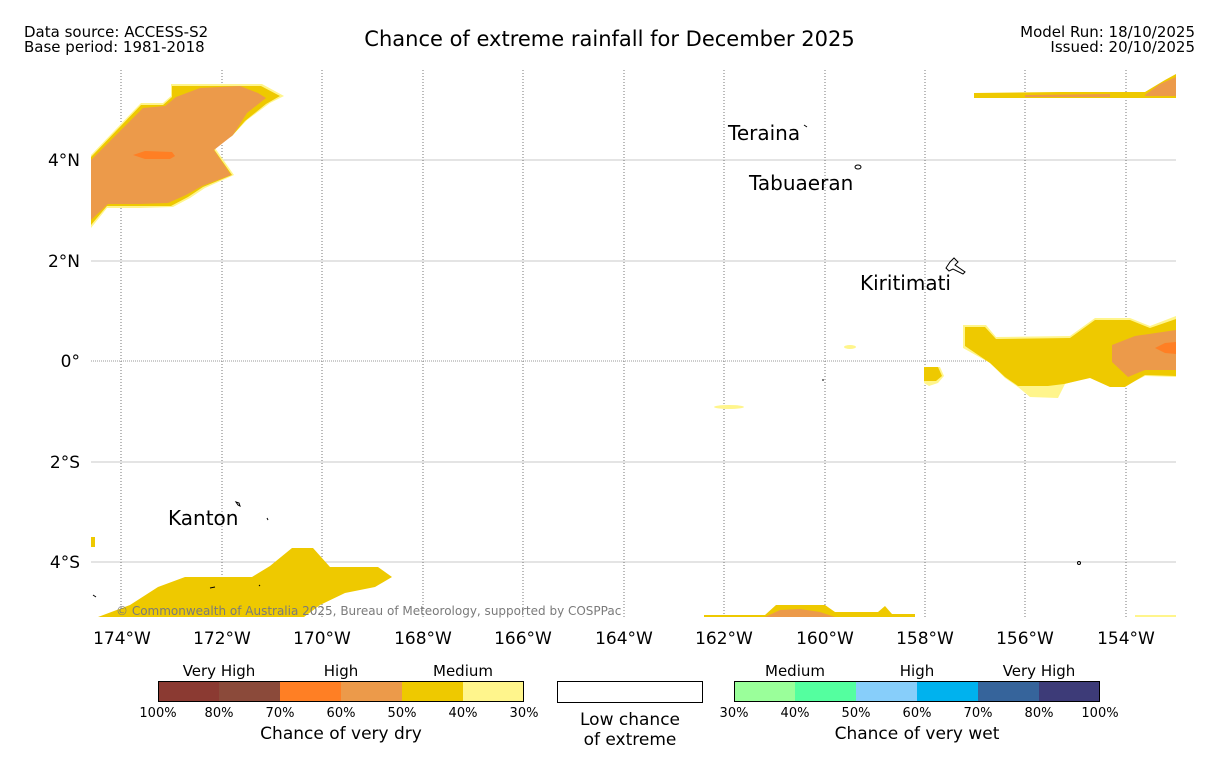  Describe the element at coordinates (734, 713) in the screenshot. I see `wet-tick: 30%` at that location.